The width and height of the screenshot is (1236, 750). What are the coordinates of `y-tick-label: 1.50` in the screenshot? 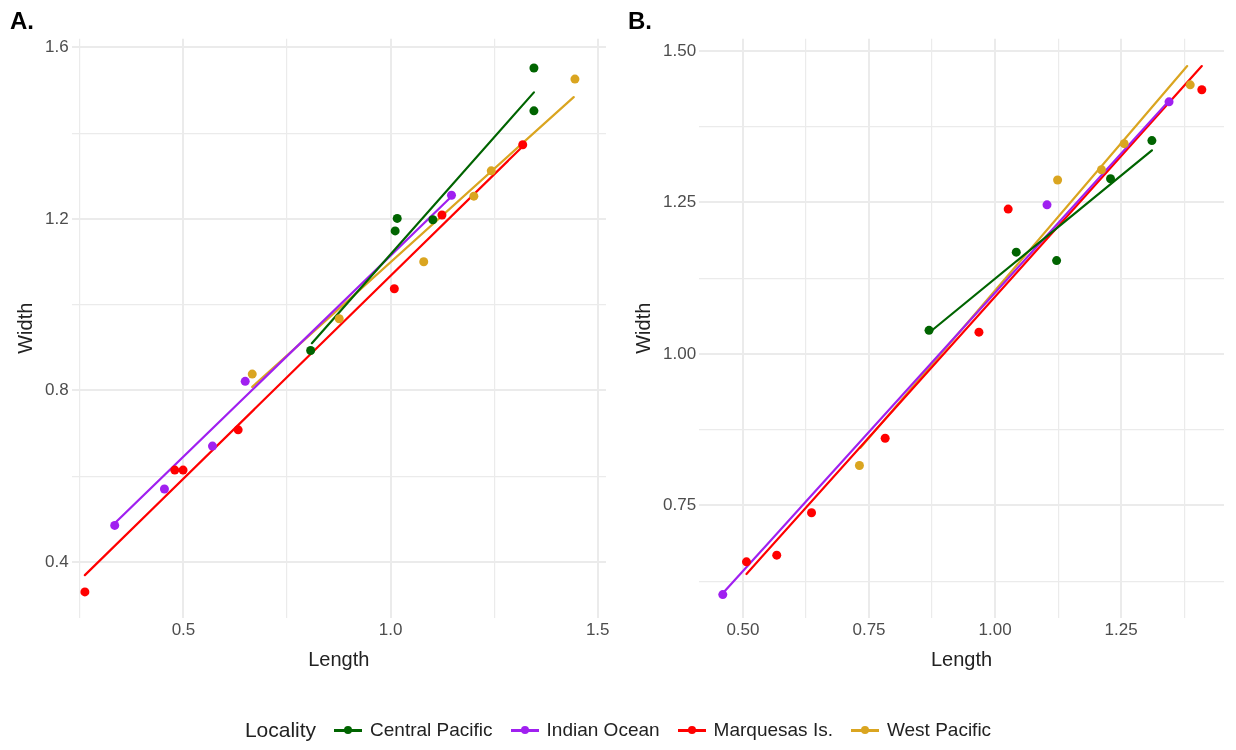 It's located at (679, 50).